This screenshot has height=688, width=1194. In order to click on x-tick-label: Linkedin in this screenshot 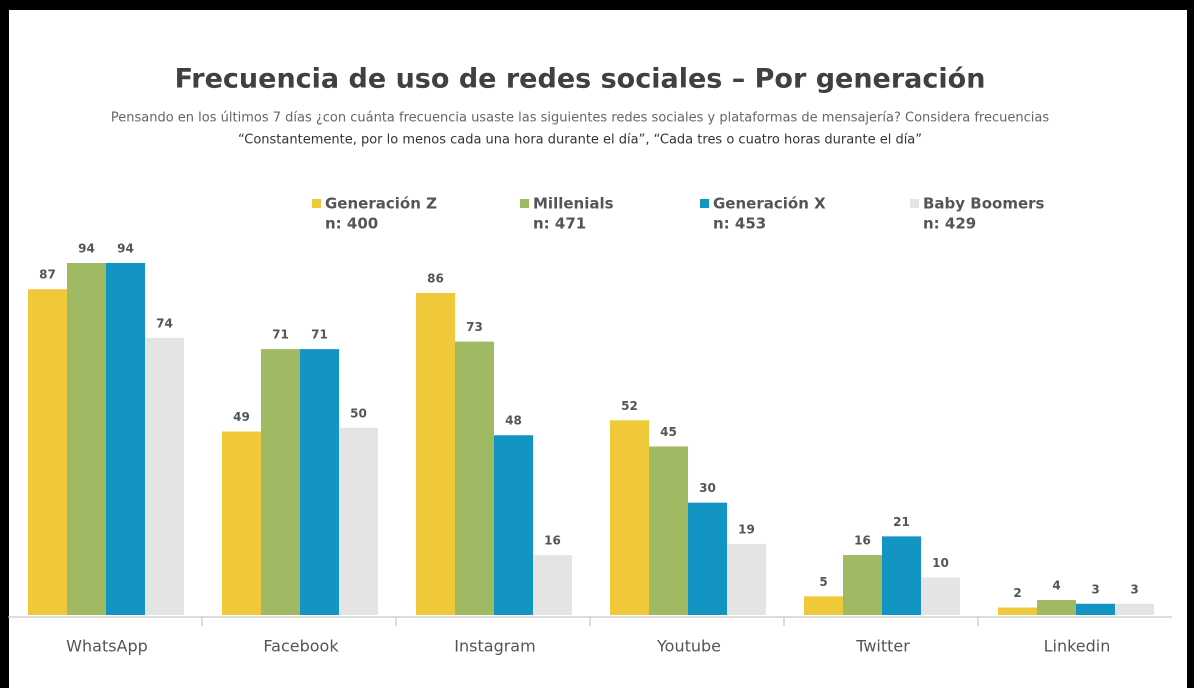, I will do `click(1077, 646)`.